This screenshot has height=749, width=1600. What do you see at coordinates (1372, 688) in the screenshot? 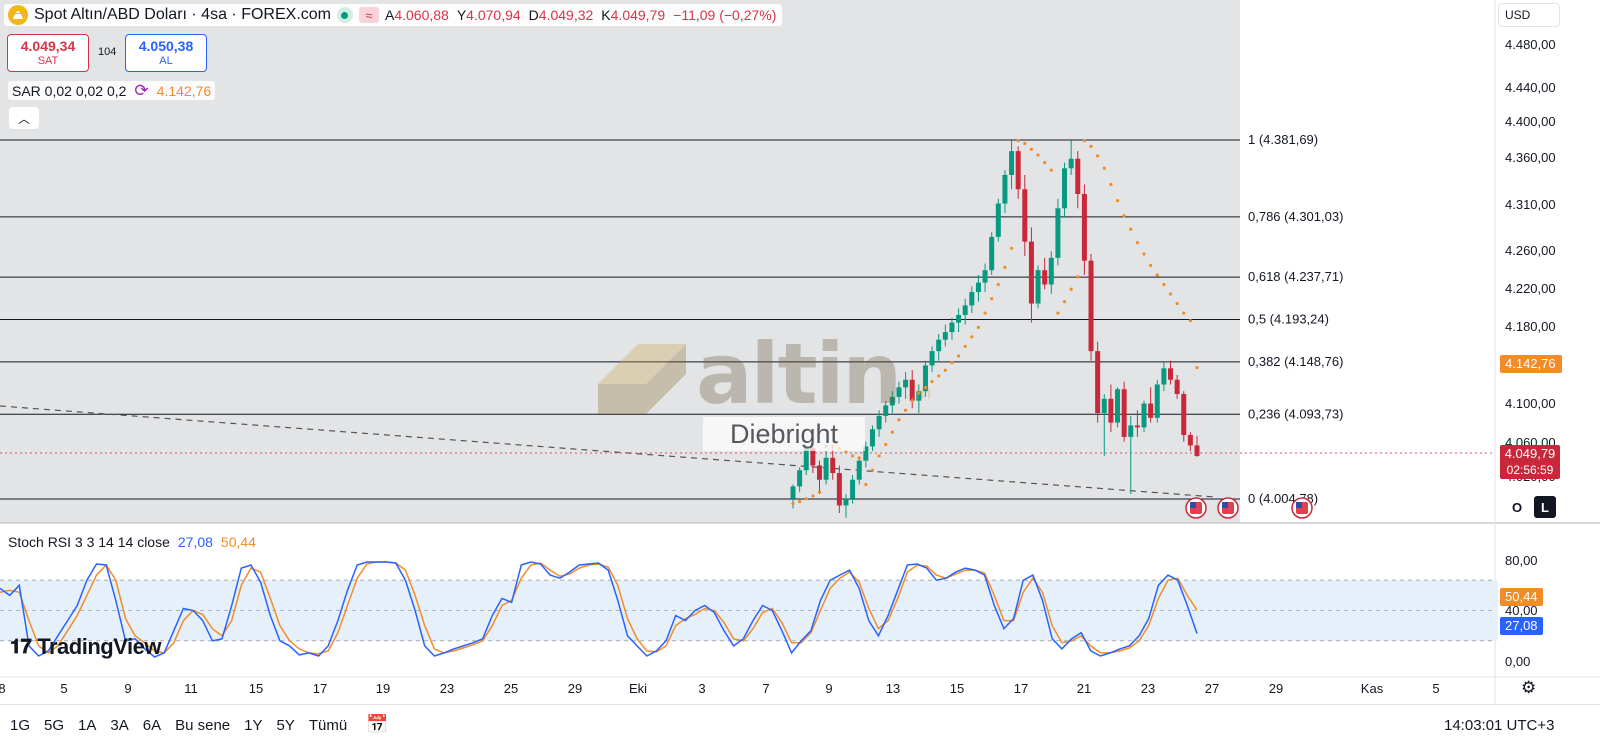
I see `time-tick-label: Kas` at bounding box center [1372, 688].